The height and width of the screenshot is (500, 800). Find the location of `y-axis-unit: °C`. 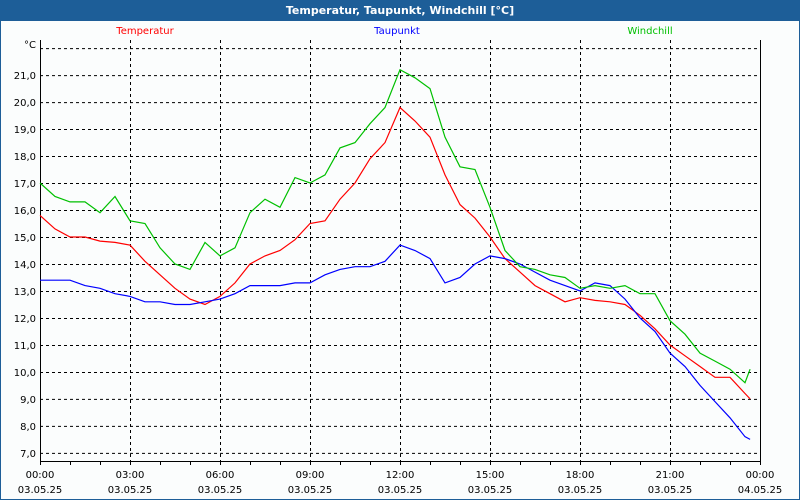

y-axis-unit: °C is located at coordinates (30, 45).